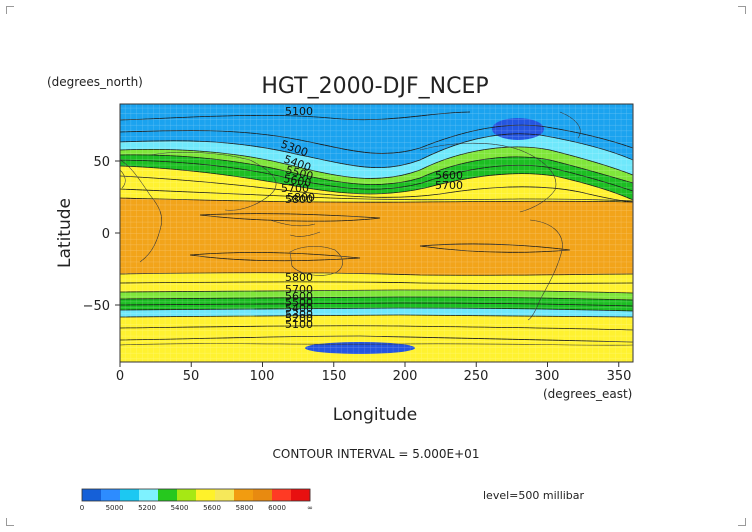 This screenshot has width=752, height=532. I want to click on x-tick-label: 0, so click(120, 376).